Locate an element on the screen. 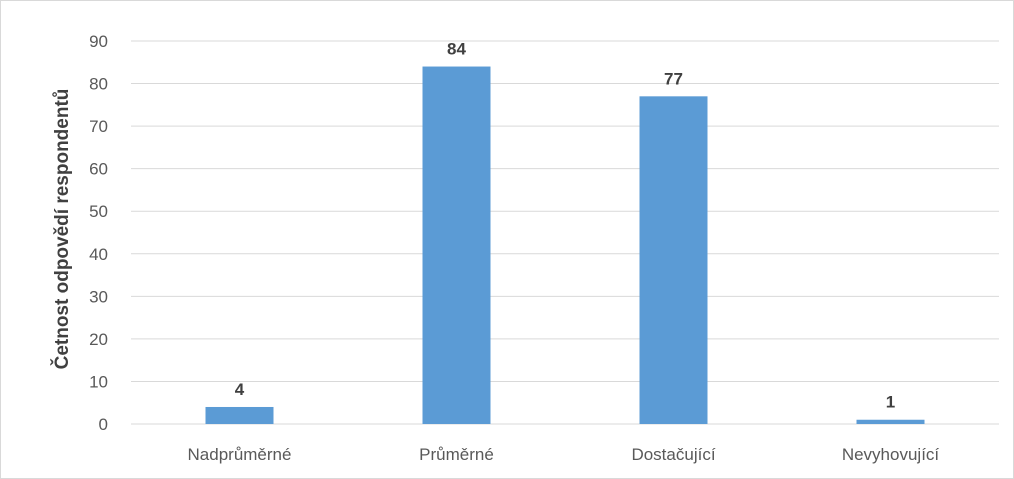  y-tick-label: 40 is located at coordinates (98, 254).